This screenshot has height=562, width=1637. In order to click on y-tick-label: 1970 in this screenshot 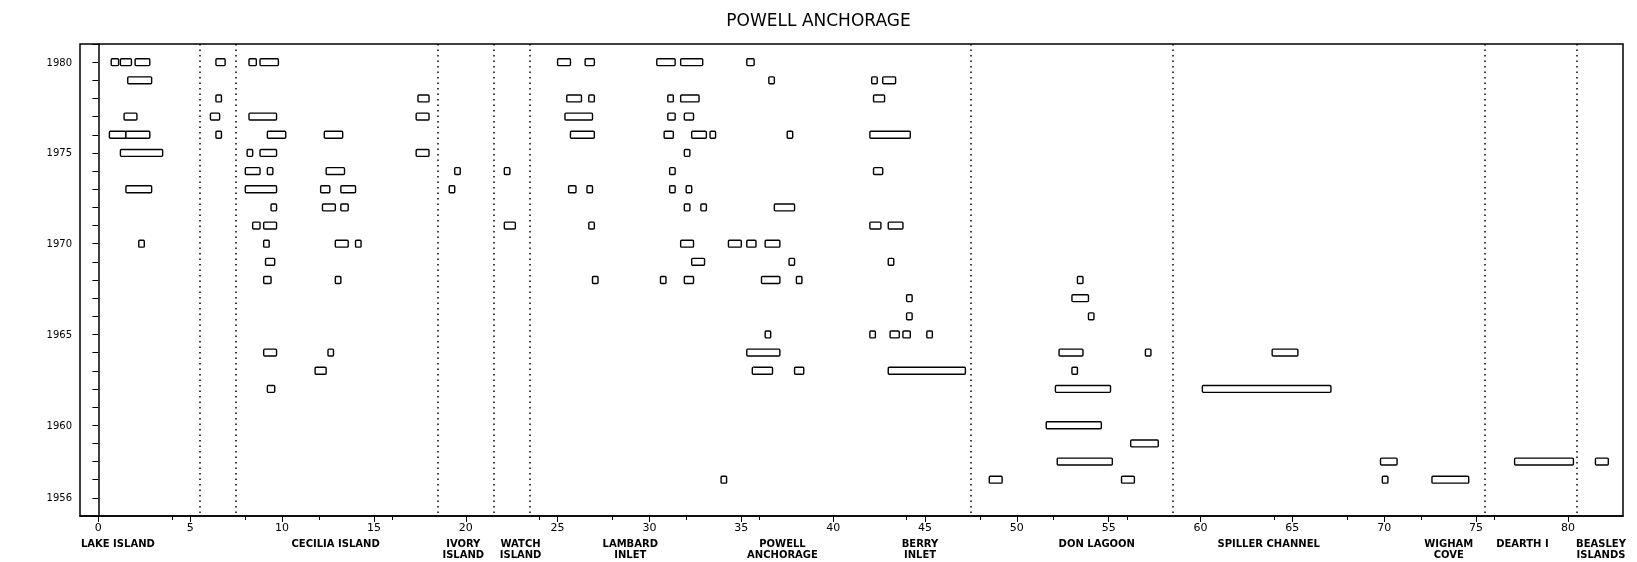, I will do `click(59, 244)`.